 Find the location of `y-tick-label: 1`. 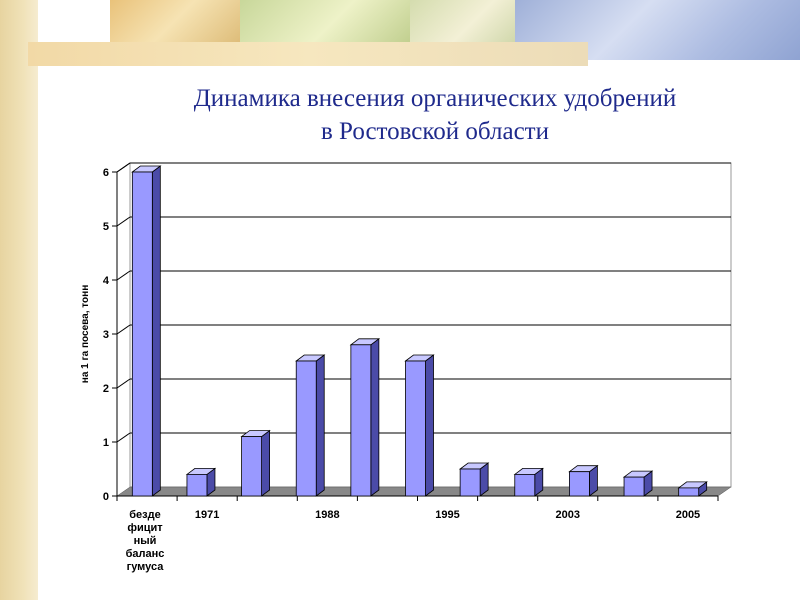

y-tick-label: 1 is located at coordinates (106, 443).